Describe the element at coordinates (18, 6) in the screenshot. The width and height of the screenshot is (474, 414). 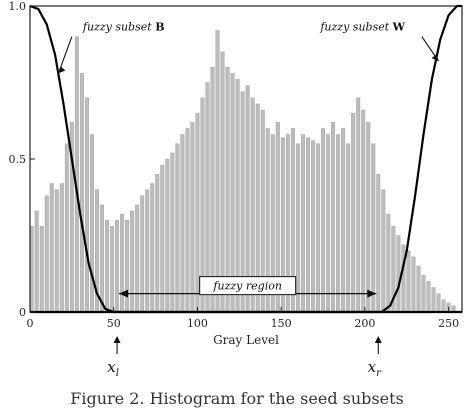
I see `y-tick-label: 1.0` at that location.